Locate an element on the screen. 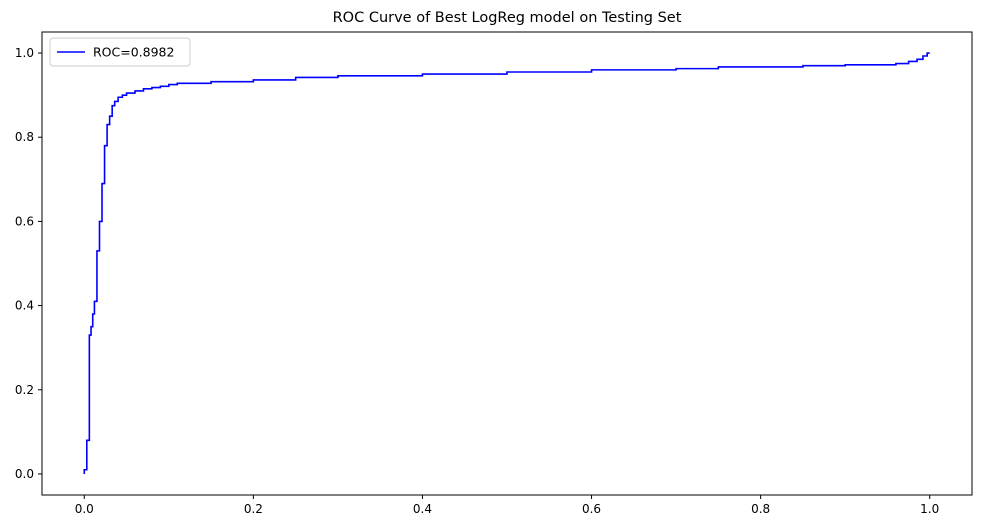 The height and width of the screenshot is (528, 981). y-tick-label: 0.8 is located at coordinates (24, 137).